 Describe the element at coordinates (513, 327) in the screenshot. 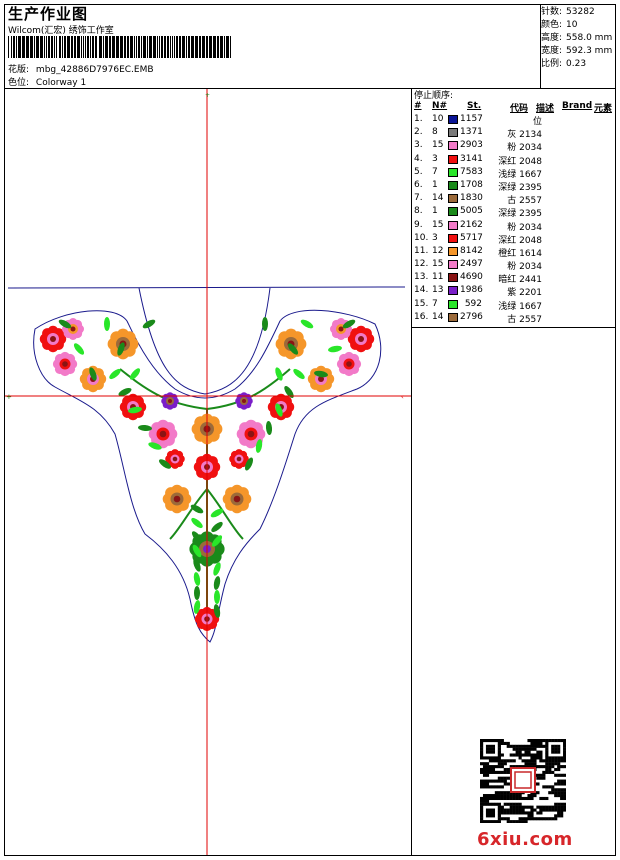

I see `stop-list-divider` at that location.